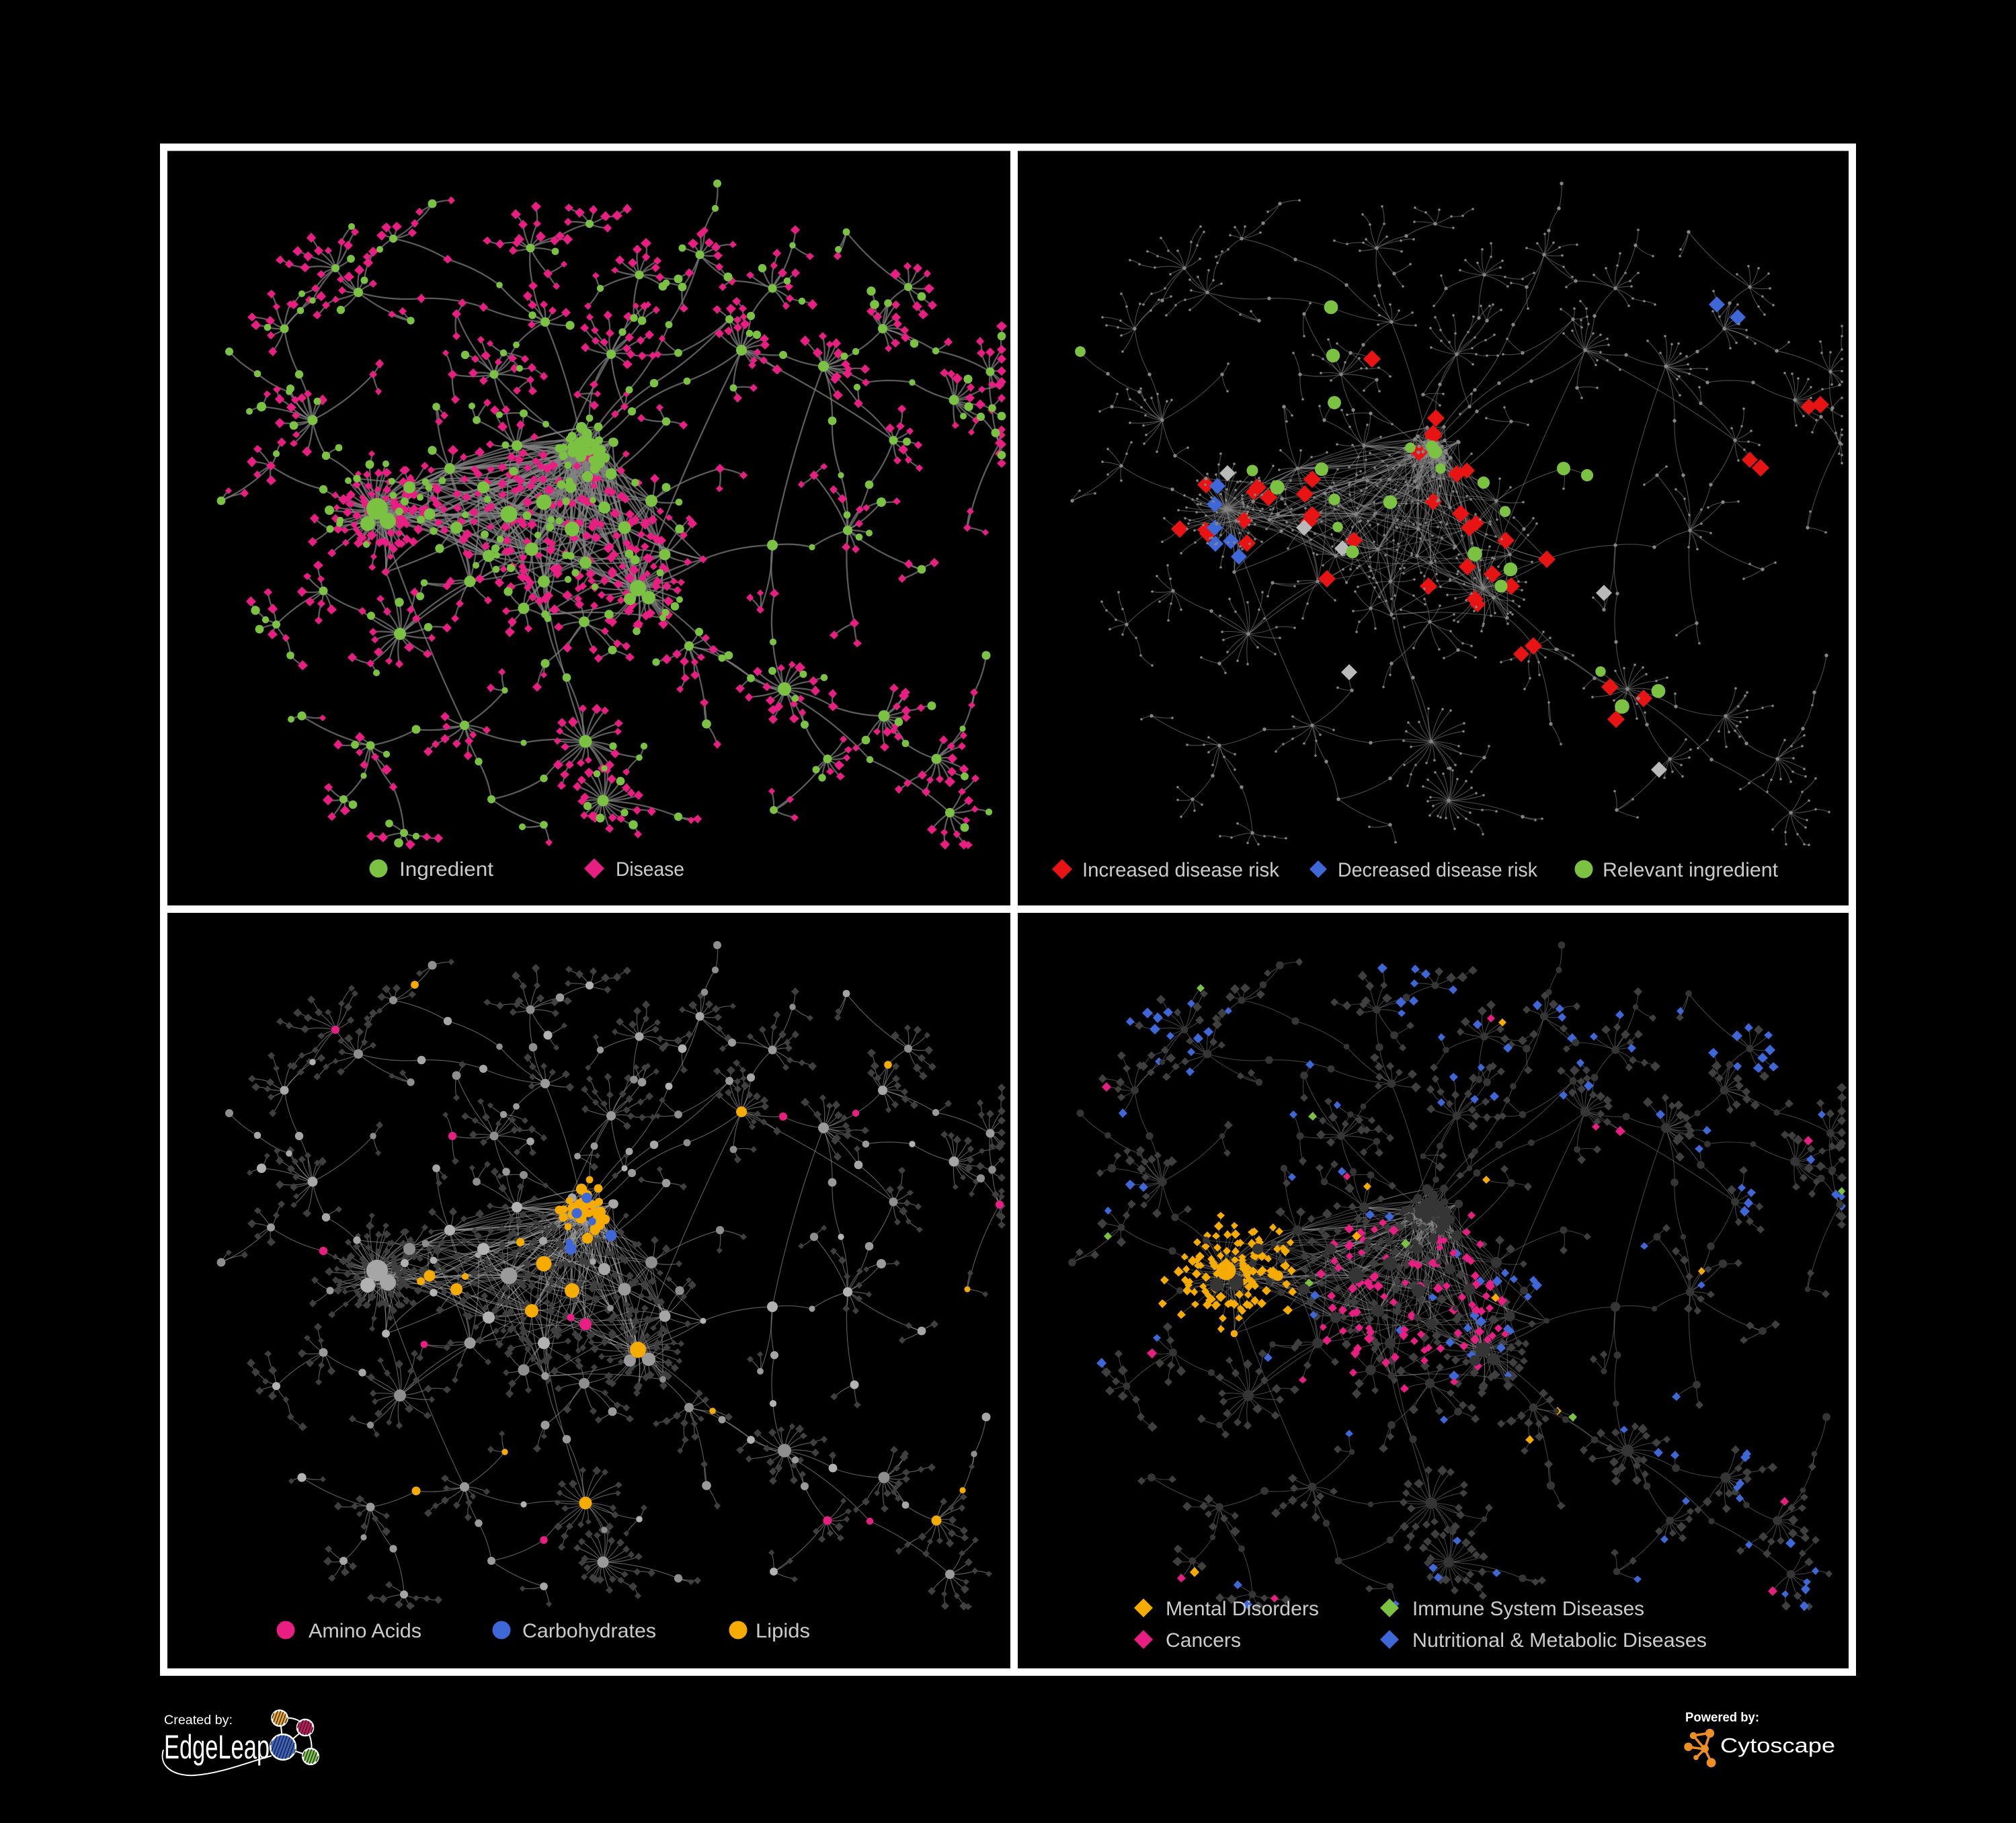 This screenshot has width=2016, height=1823. What do you see at coordinates (1691, 870) in the screenshot?
I see `svg-text: Relevant ingredient` at bounding box center [1691, 870].